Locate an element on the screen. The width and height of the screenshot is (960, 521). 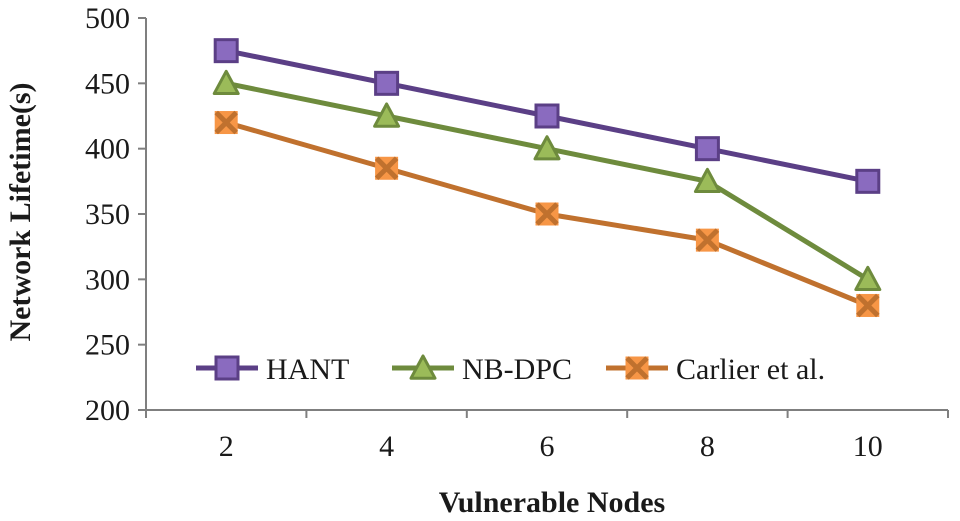
x-tick-label: 10 is located at coordinates (868, 446).